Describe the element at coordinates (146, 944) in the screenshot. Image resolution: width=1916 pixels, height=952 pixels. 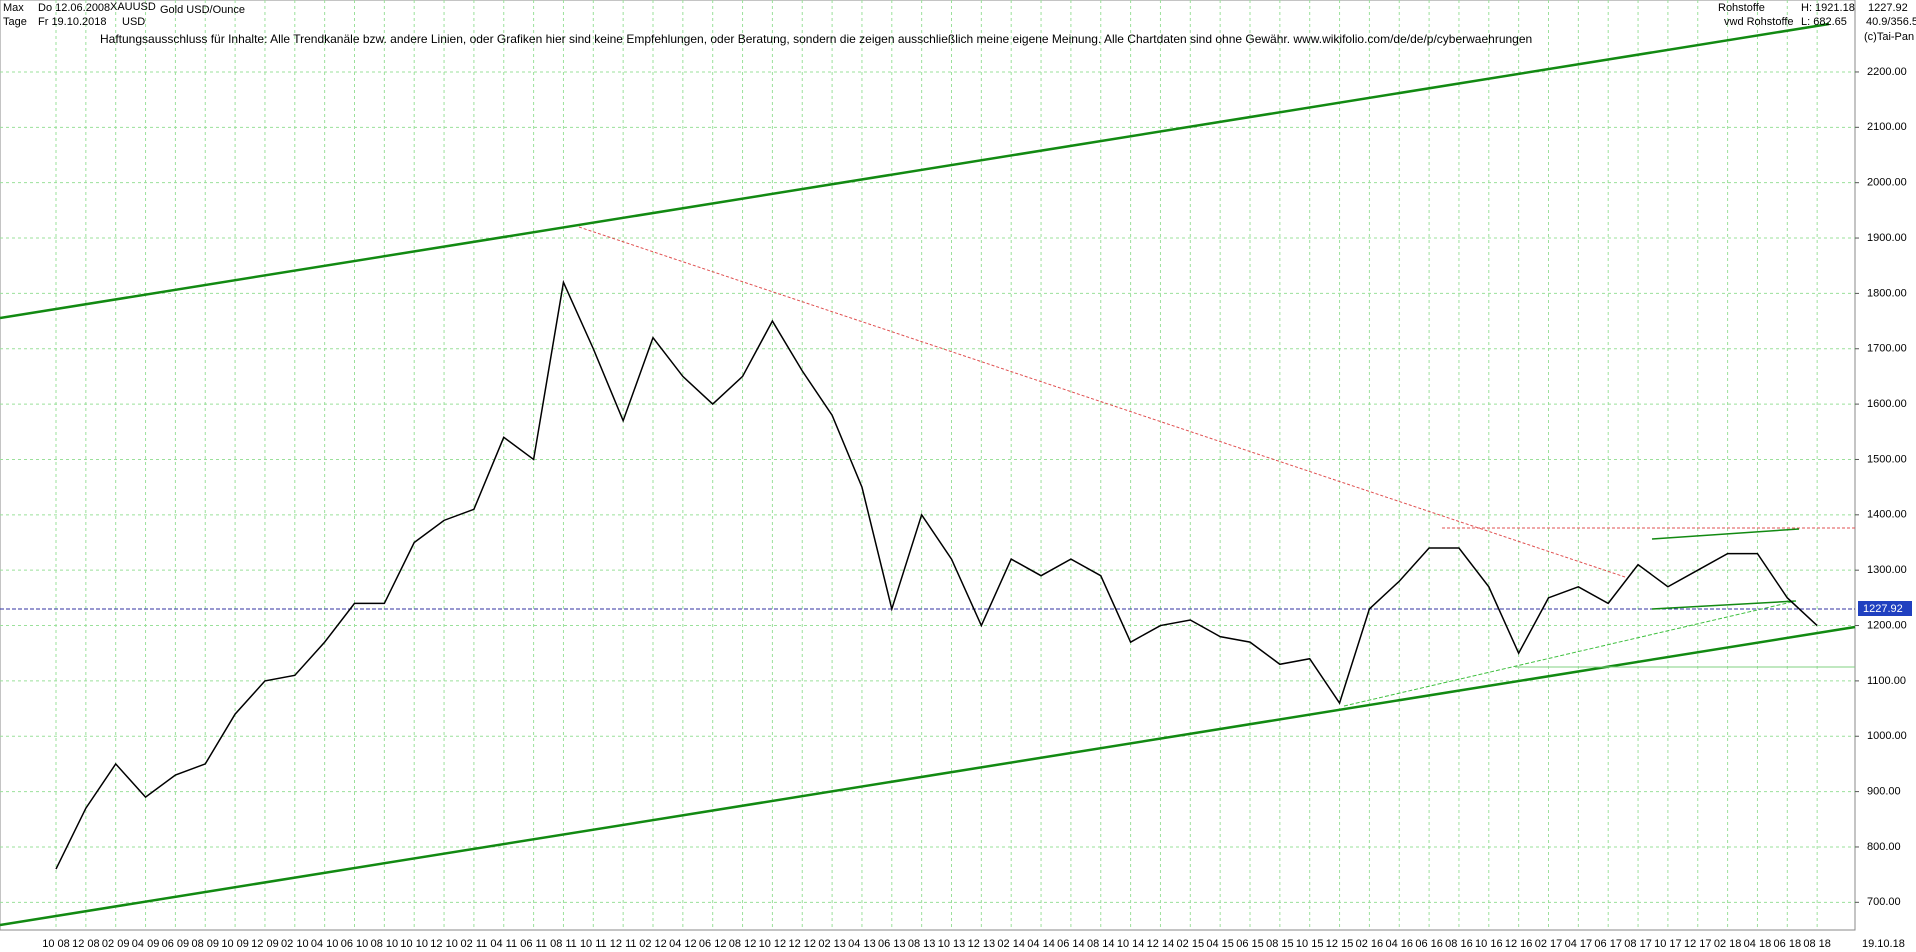
I see `x-tick-label: 04 09` at that location.